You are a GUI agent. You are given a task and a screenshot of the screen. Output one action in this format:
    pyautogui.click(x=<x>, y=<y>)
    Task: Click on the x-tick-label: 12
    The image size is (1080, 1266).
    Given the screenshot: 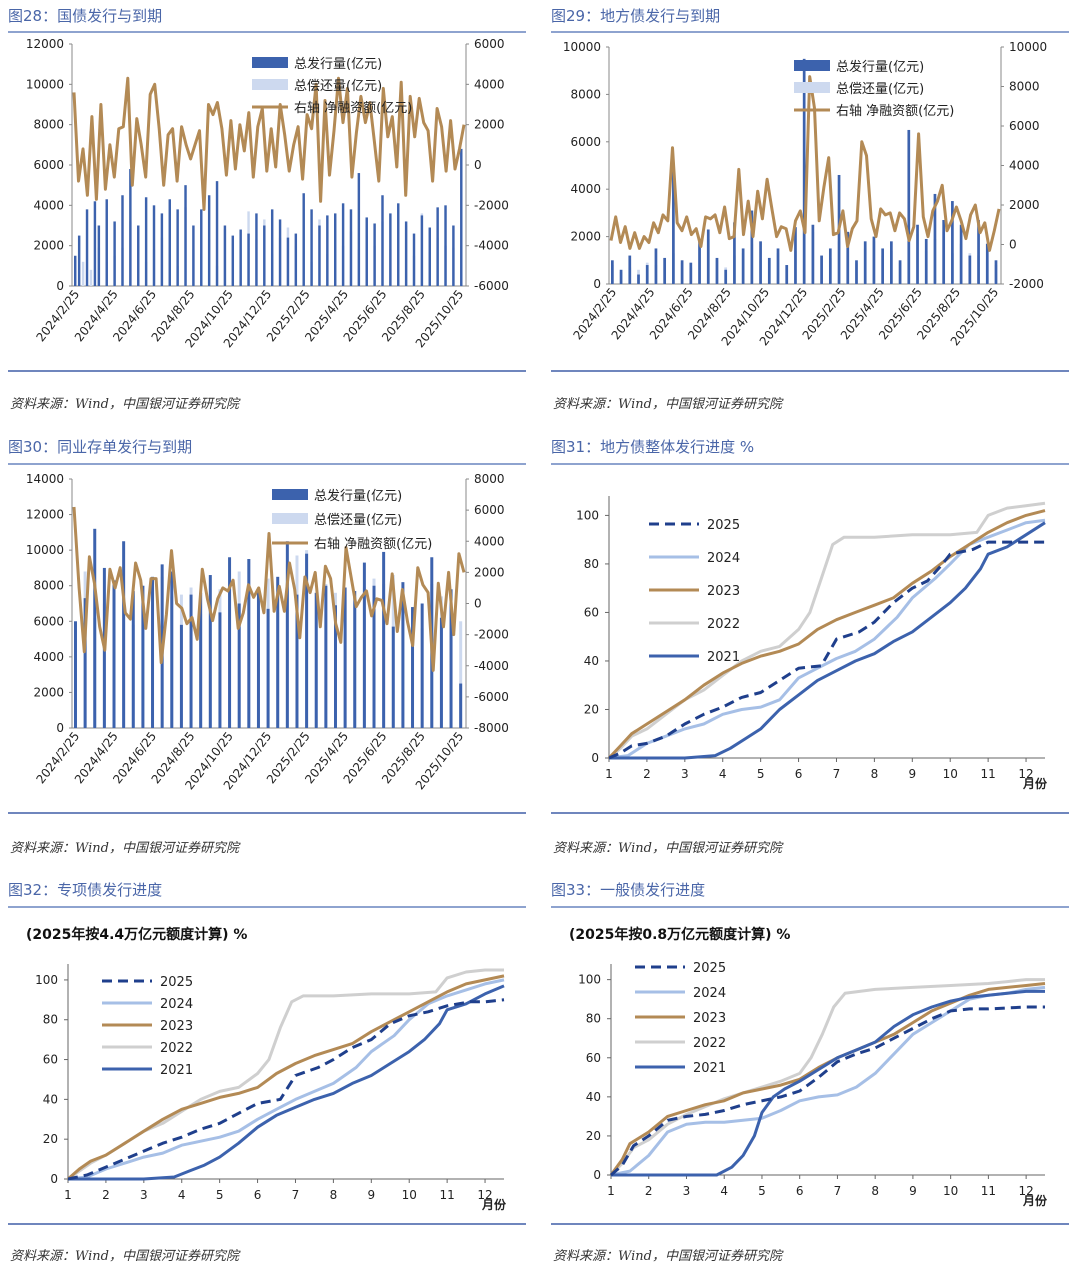 What is the action you would take?
    pyautogui.click(x=1025, y=1191)
    